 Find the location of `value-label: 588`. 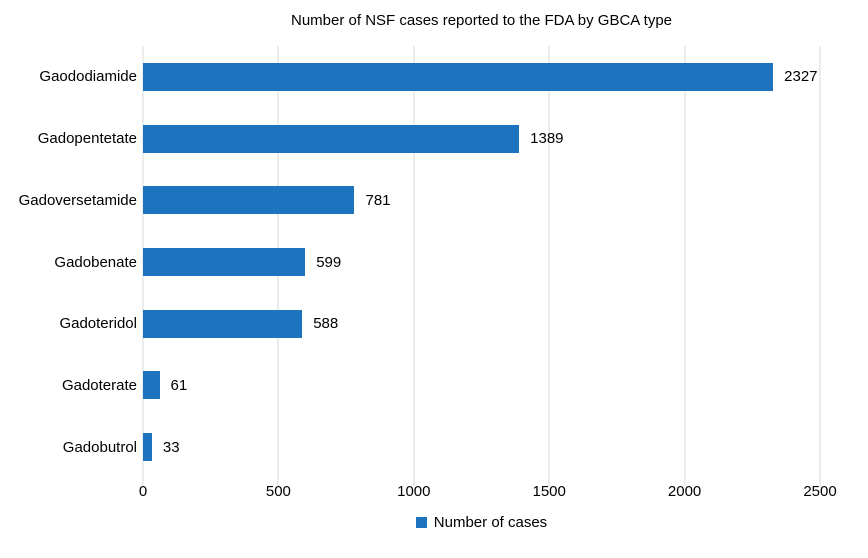

value-label: 588 is located at coordinates (326, 324).